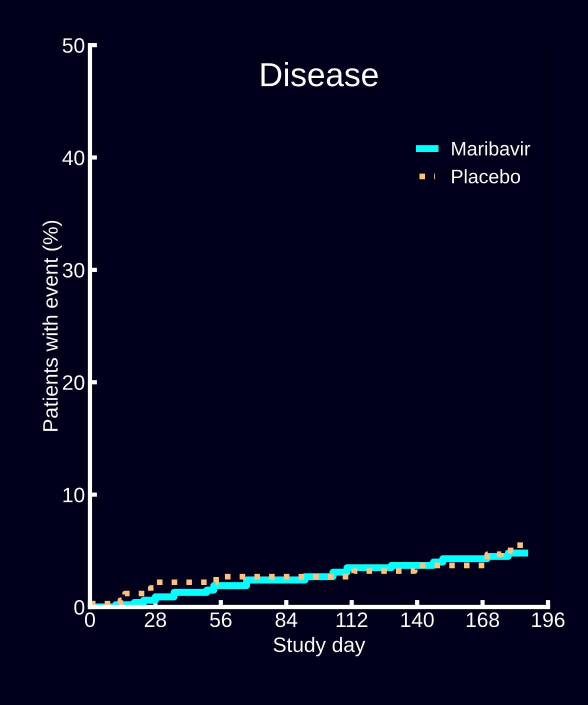 This screenshot has height=705, width=588. I want to click on x-axis-title: Study day, so click(320, 646).